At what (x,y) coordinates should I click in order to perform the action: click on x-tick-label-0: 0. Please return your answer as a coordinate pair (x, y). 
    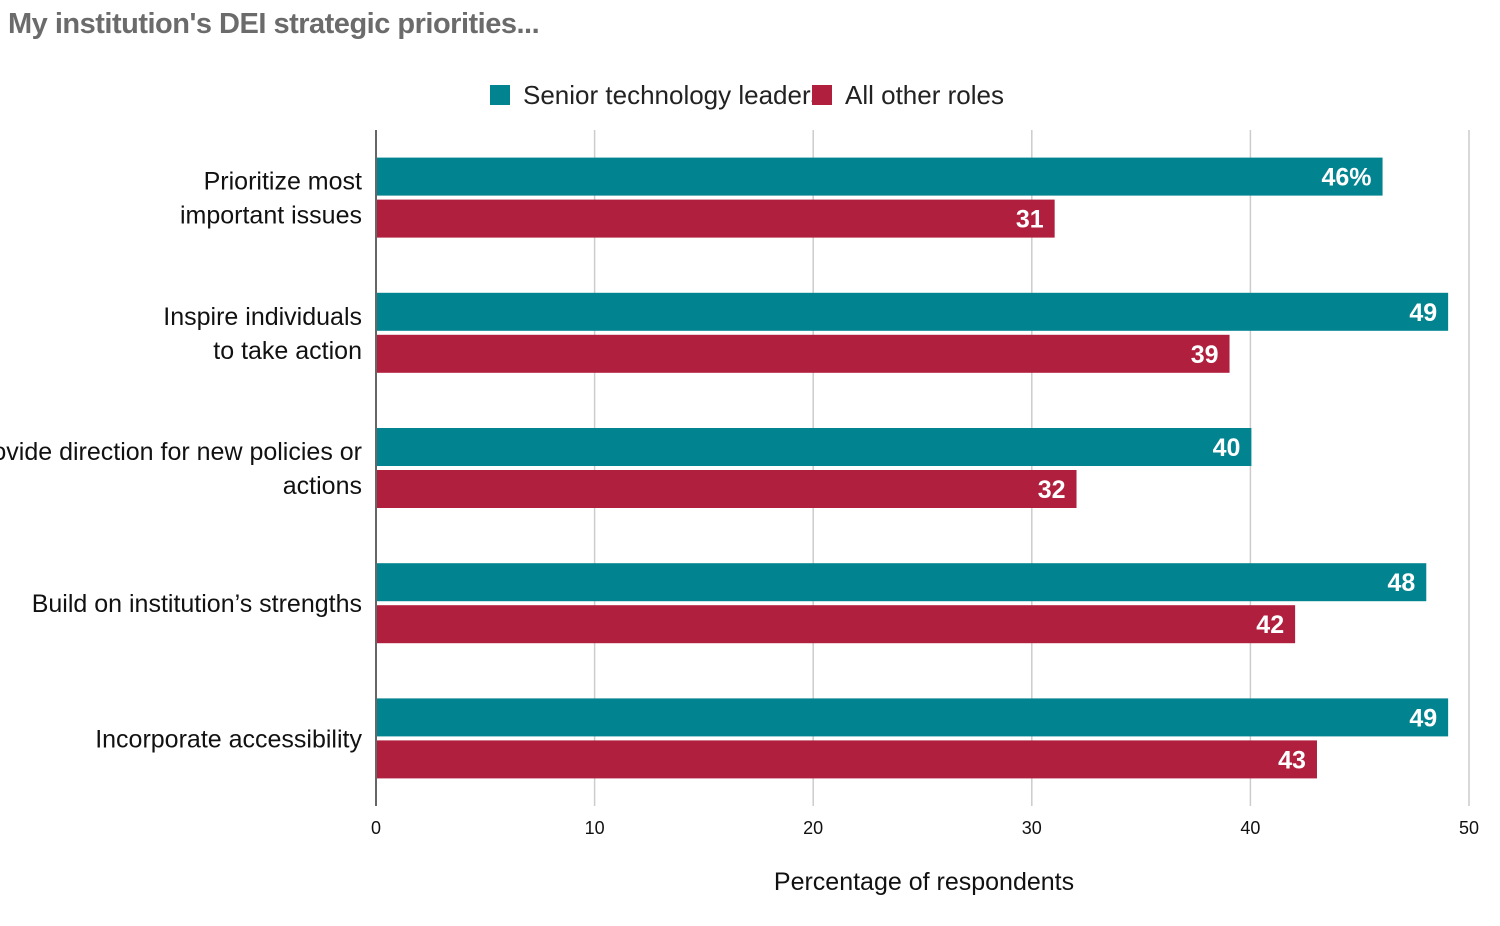
    Looking at the image, I should click on (376, 828).